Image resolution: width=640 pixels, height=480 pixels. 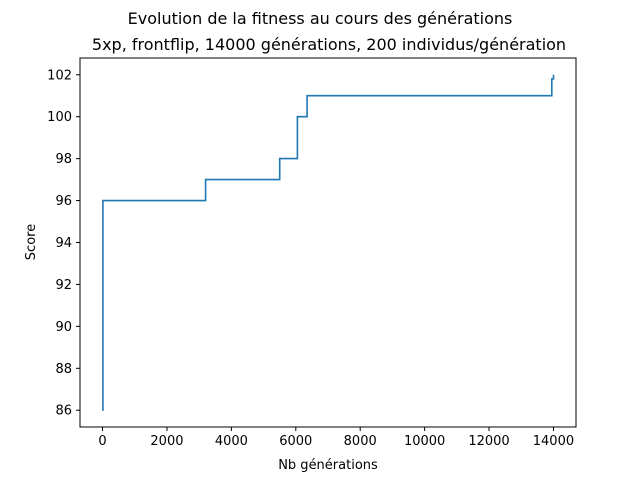 What do you see at coordinates (63, 285) in the screenshot?
I see `y-tick-label: 92` at bounding box center [63, 285].